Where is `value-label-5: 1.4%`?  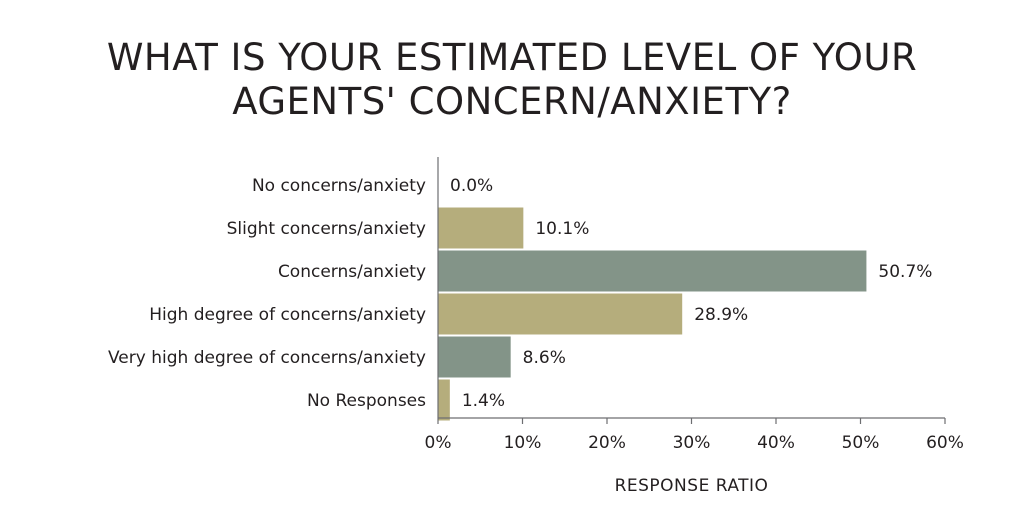 value-label-5: 1.4% is located at coordinates (483, 401).